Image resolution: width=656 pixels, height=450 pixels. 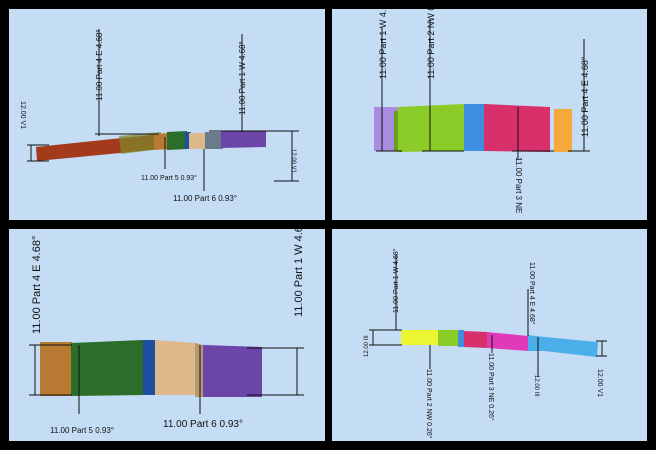 I want to click on part-sky, so click(x=571, y=347).